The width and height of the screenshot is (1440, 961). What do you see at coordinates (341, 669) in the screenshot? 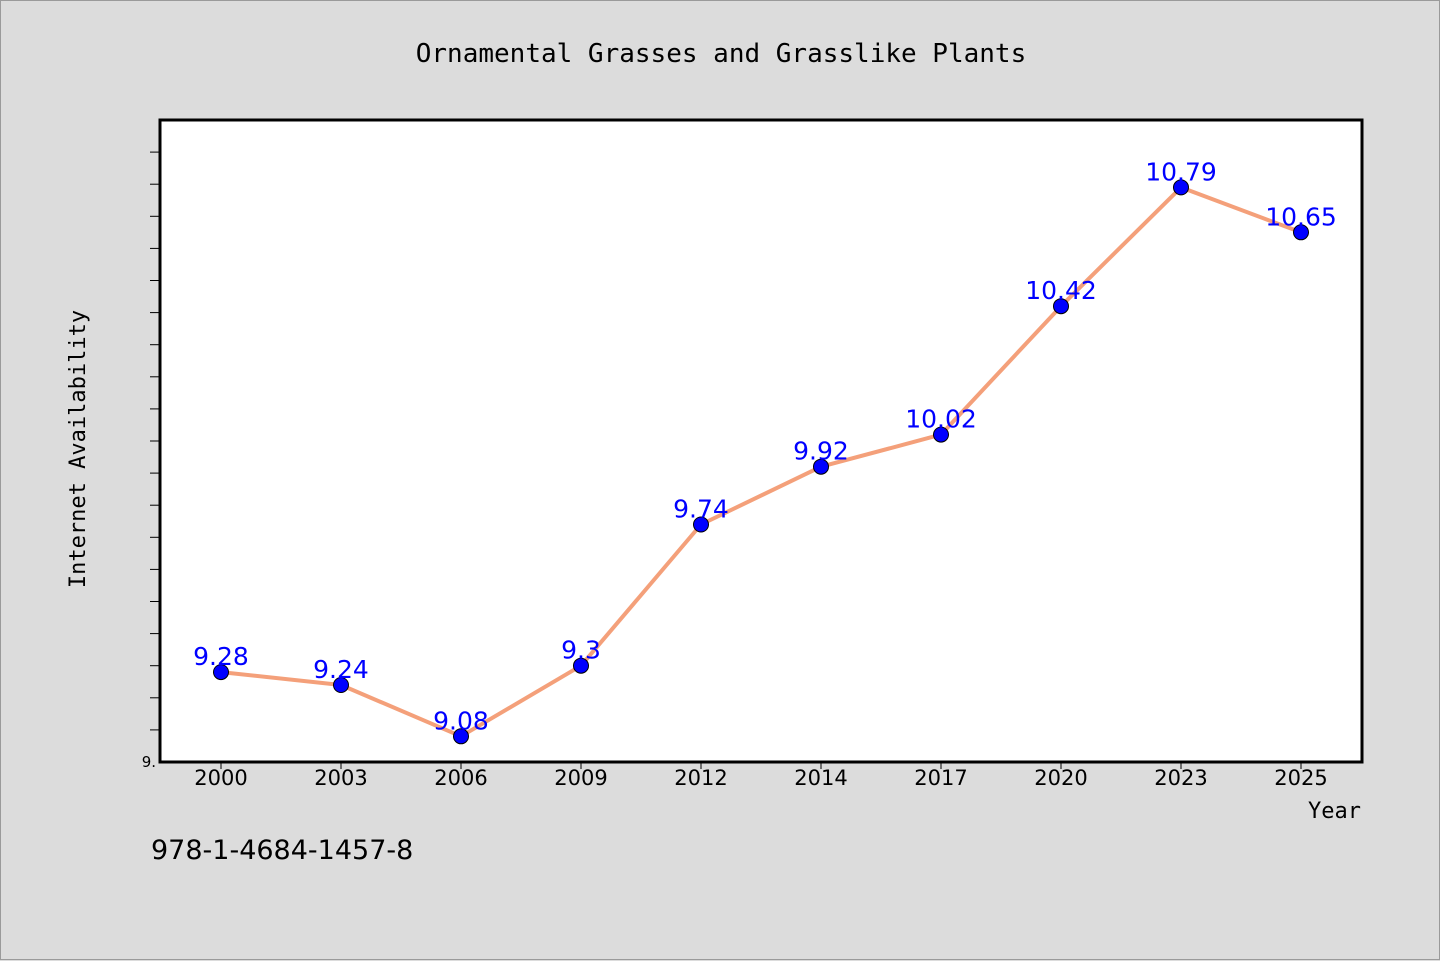
I see `data-label: 9.24` at bounding box center [341, 669].